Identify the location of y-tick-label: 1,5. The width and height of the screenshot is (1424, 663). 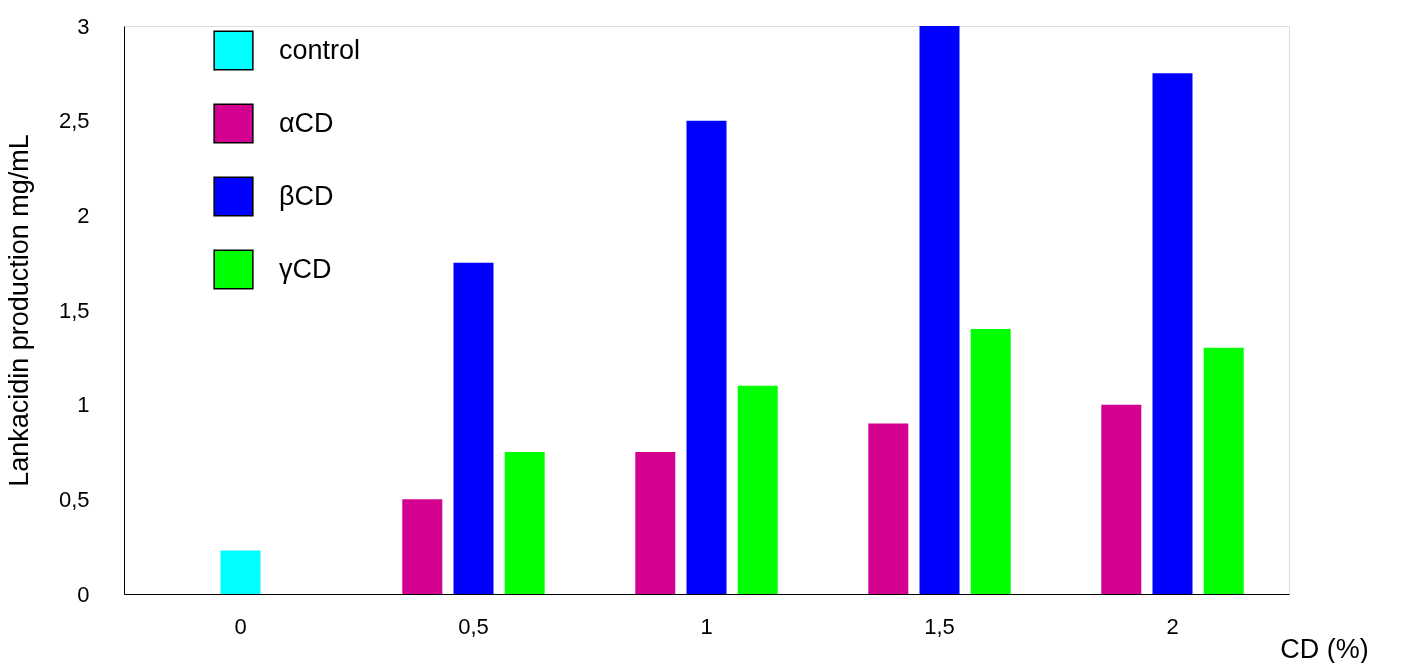
(74, 310).